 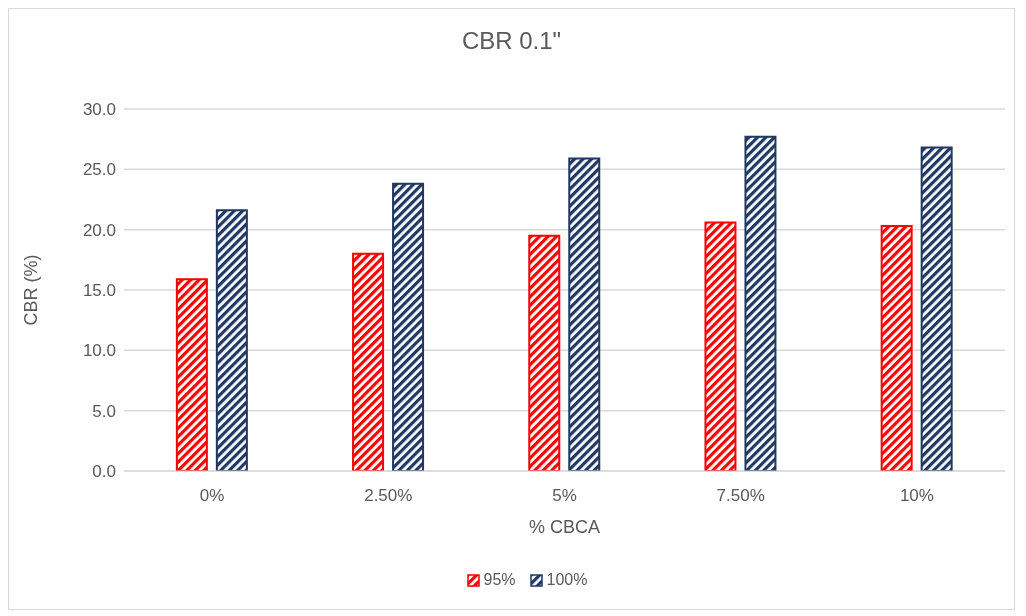 I want to click on x-tick-label: 5%, so click(x=564, y=496).